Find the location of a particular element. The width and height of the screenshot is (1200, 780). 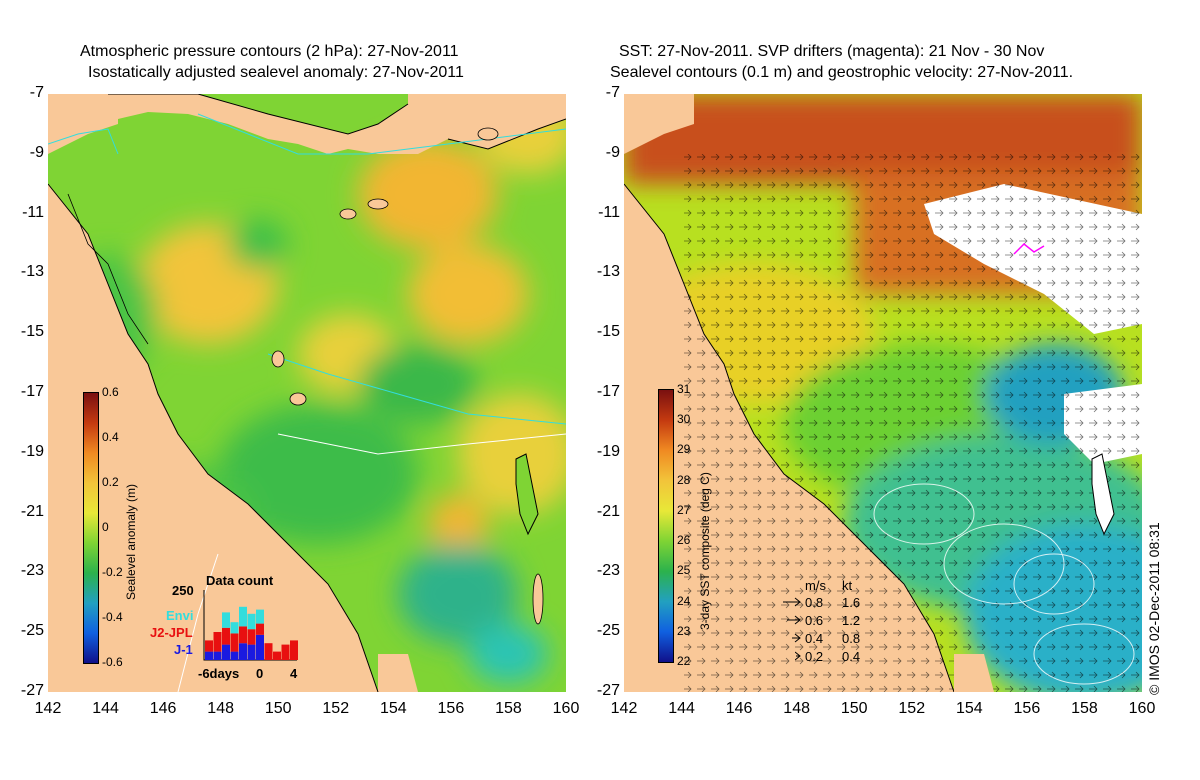

right-lon-tick: 152 is located at coordinates (912, 708).